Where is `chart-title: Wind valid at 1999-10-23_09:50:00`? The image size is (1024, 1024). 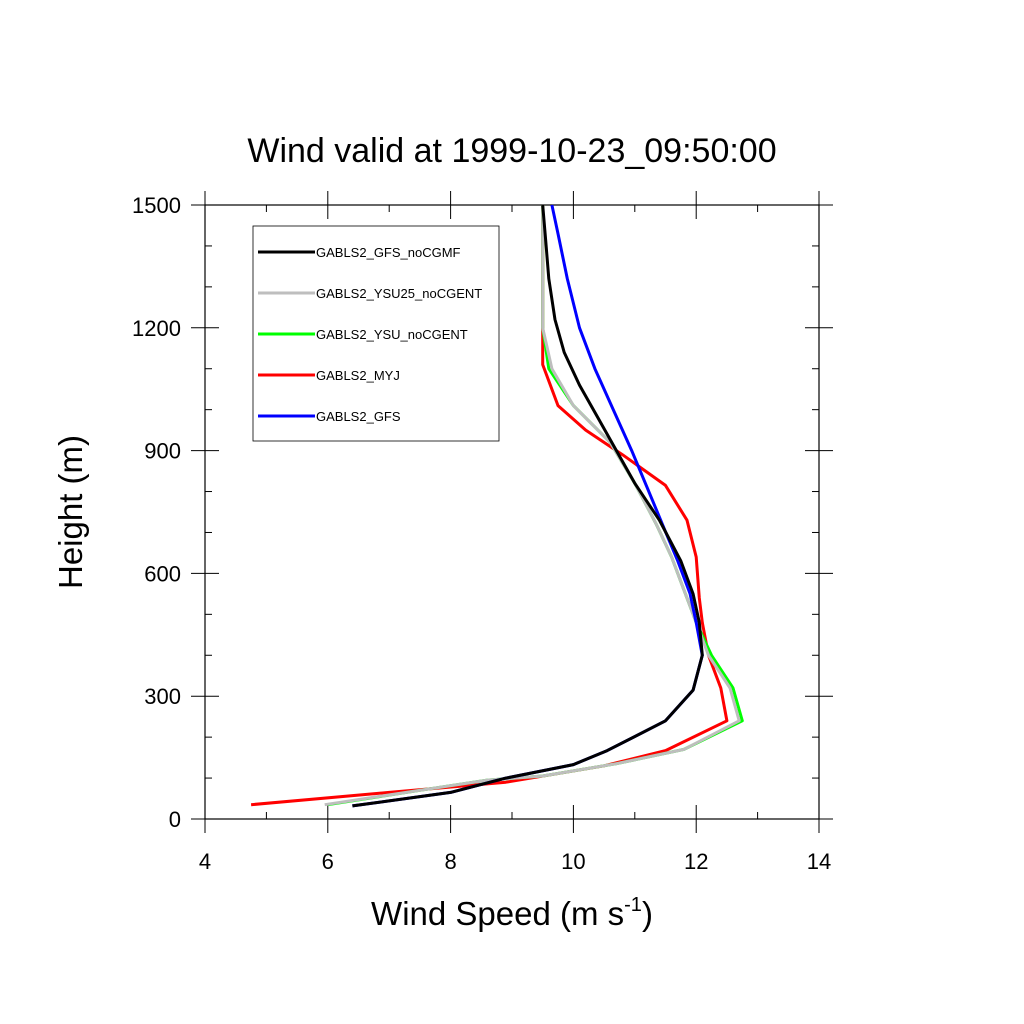
chart-title: Wind valid at 1999-10-23_09:50:00 is located at coordinates (511, 151).